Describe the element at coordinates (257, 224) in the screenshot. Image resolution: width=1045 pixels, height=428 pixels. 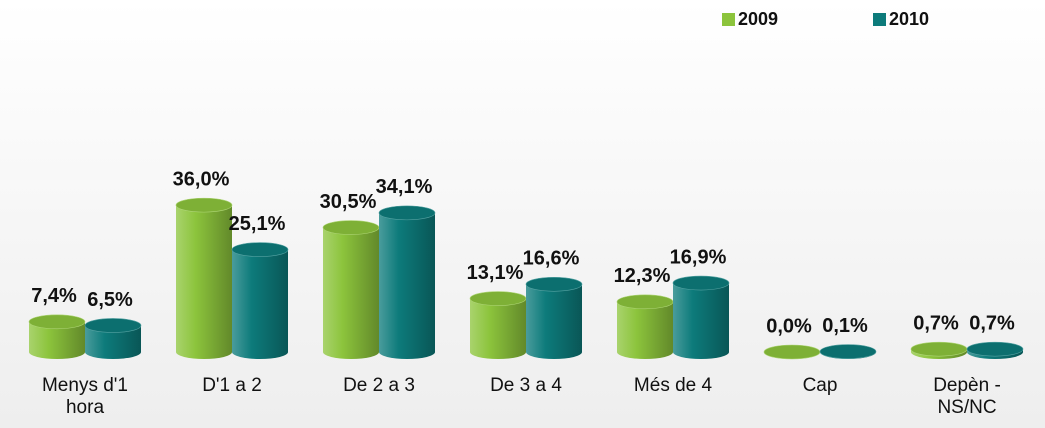
I see `value-label: 25,1%` at that location.